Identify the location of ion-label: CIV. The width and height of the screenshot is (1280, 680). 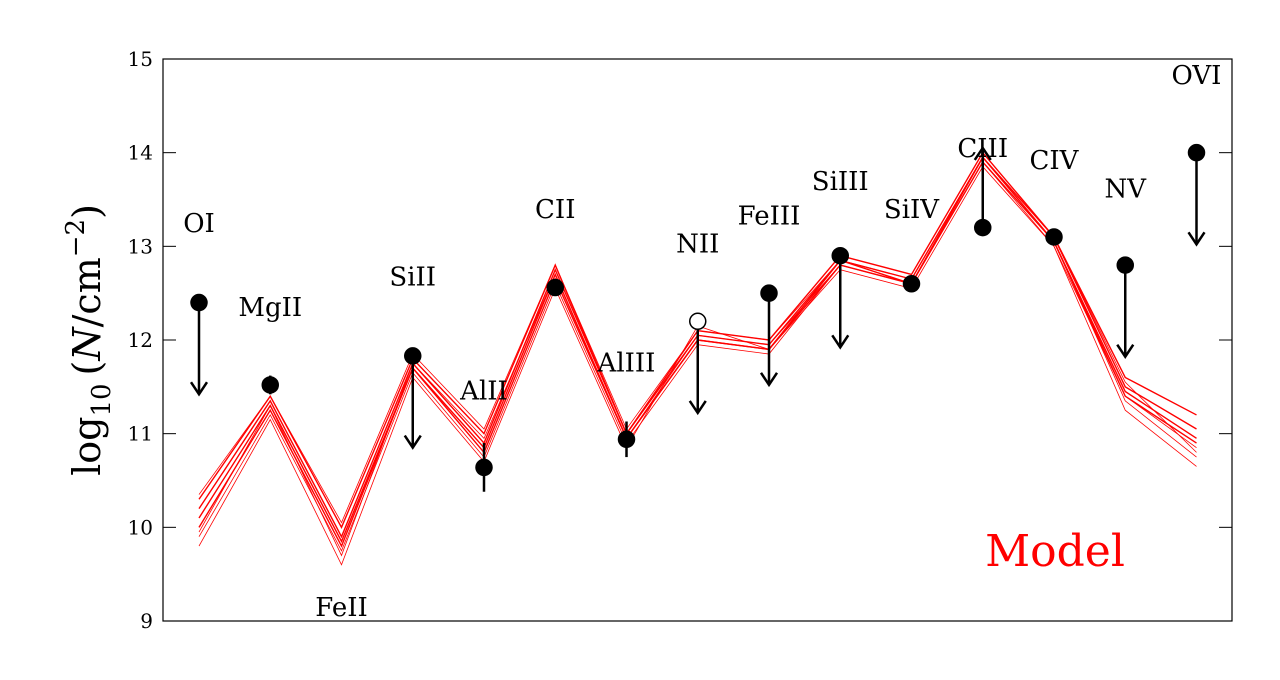
(1055, 161).